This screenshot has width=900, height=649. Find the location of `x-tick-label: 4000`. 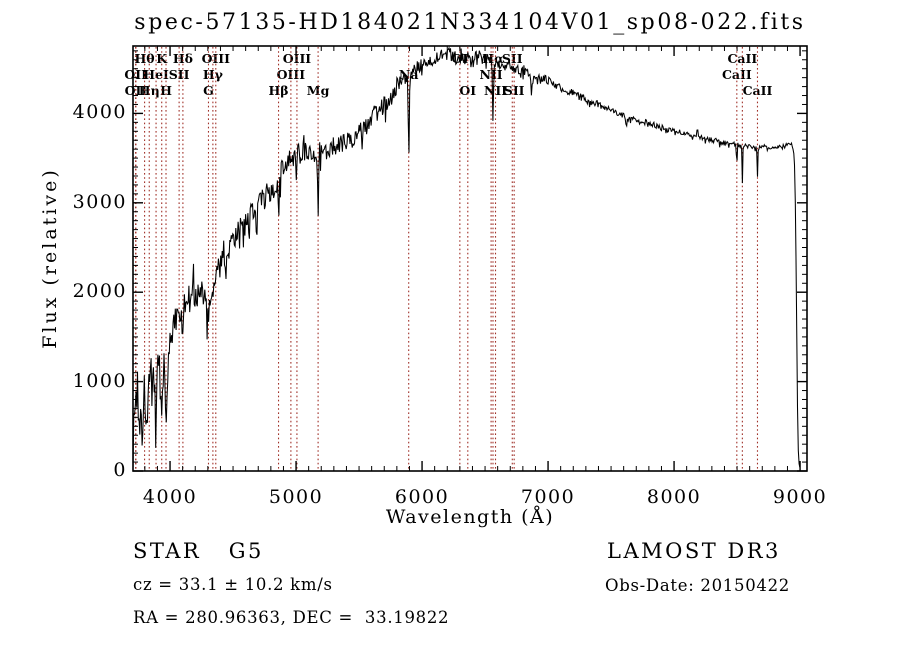

x-tick-label: 4000 is located at coordinates (170, 497).